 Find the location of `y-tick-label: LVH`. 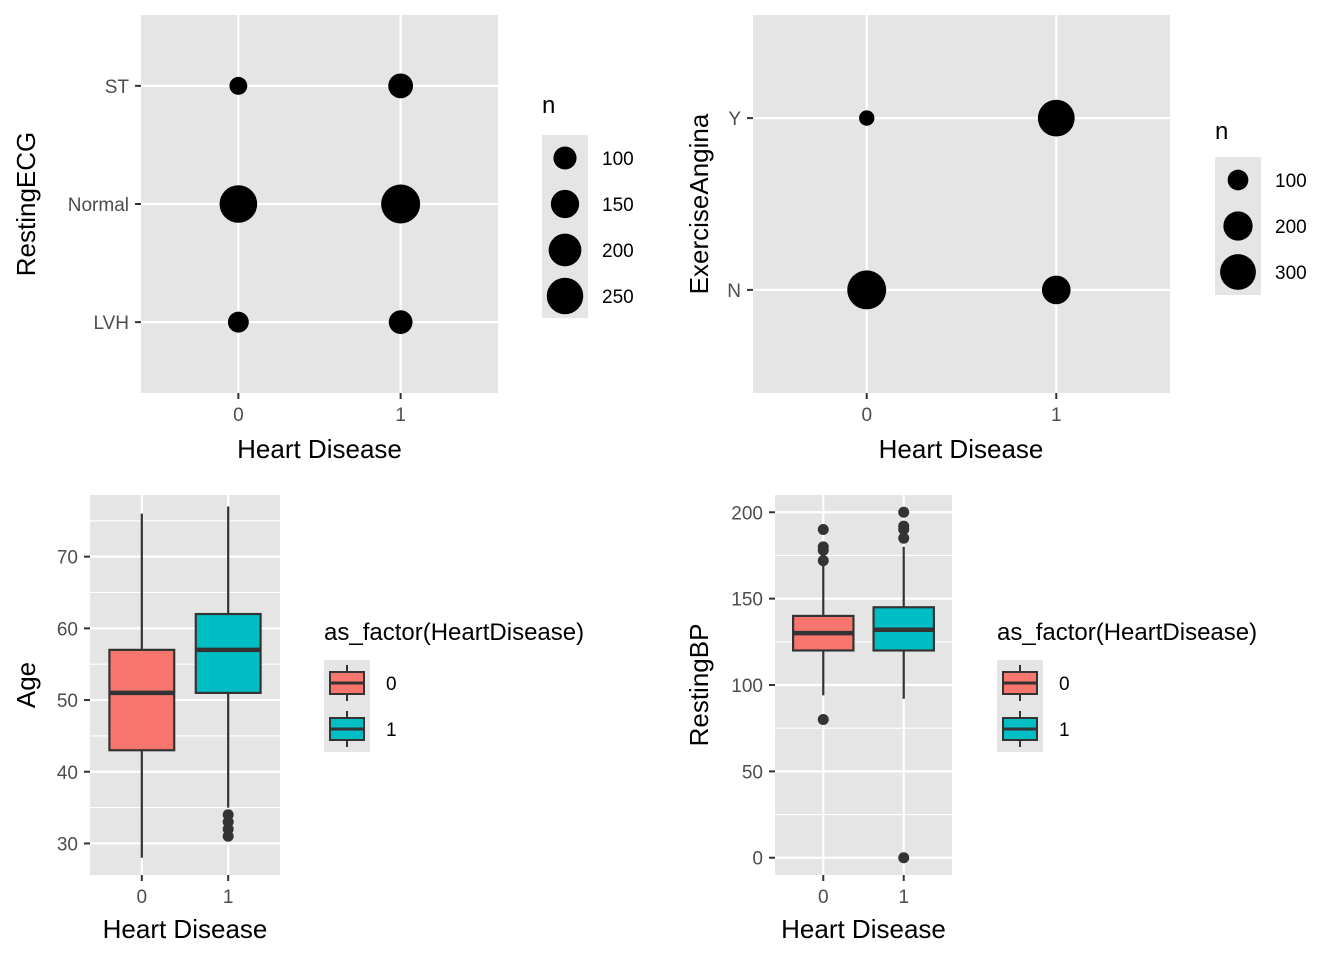

y-tick-label: LVH is located at coordinates (111, 323).